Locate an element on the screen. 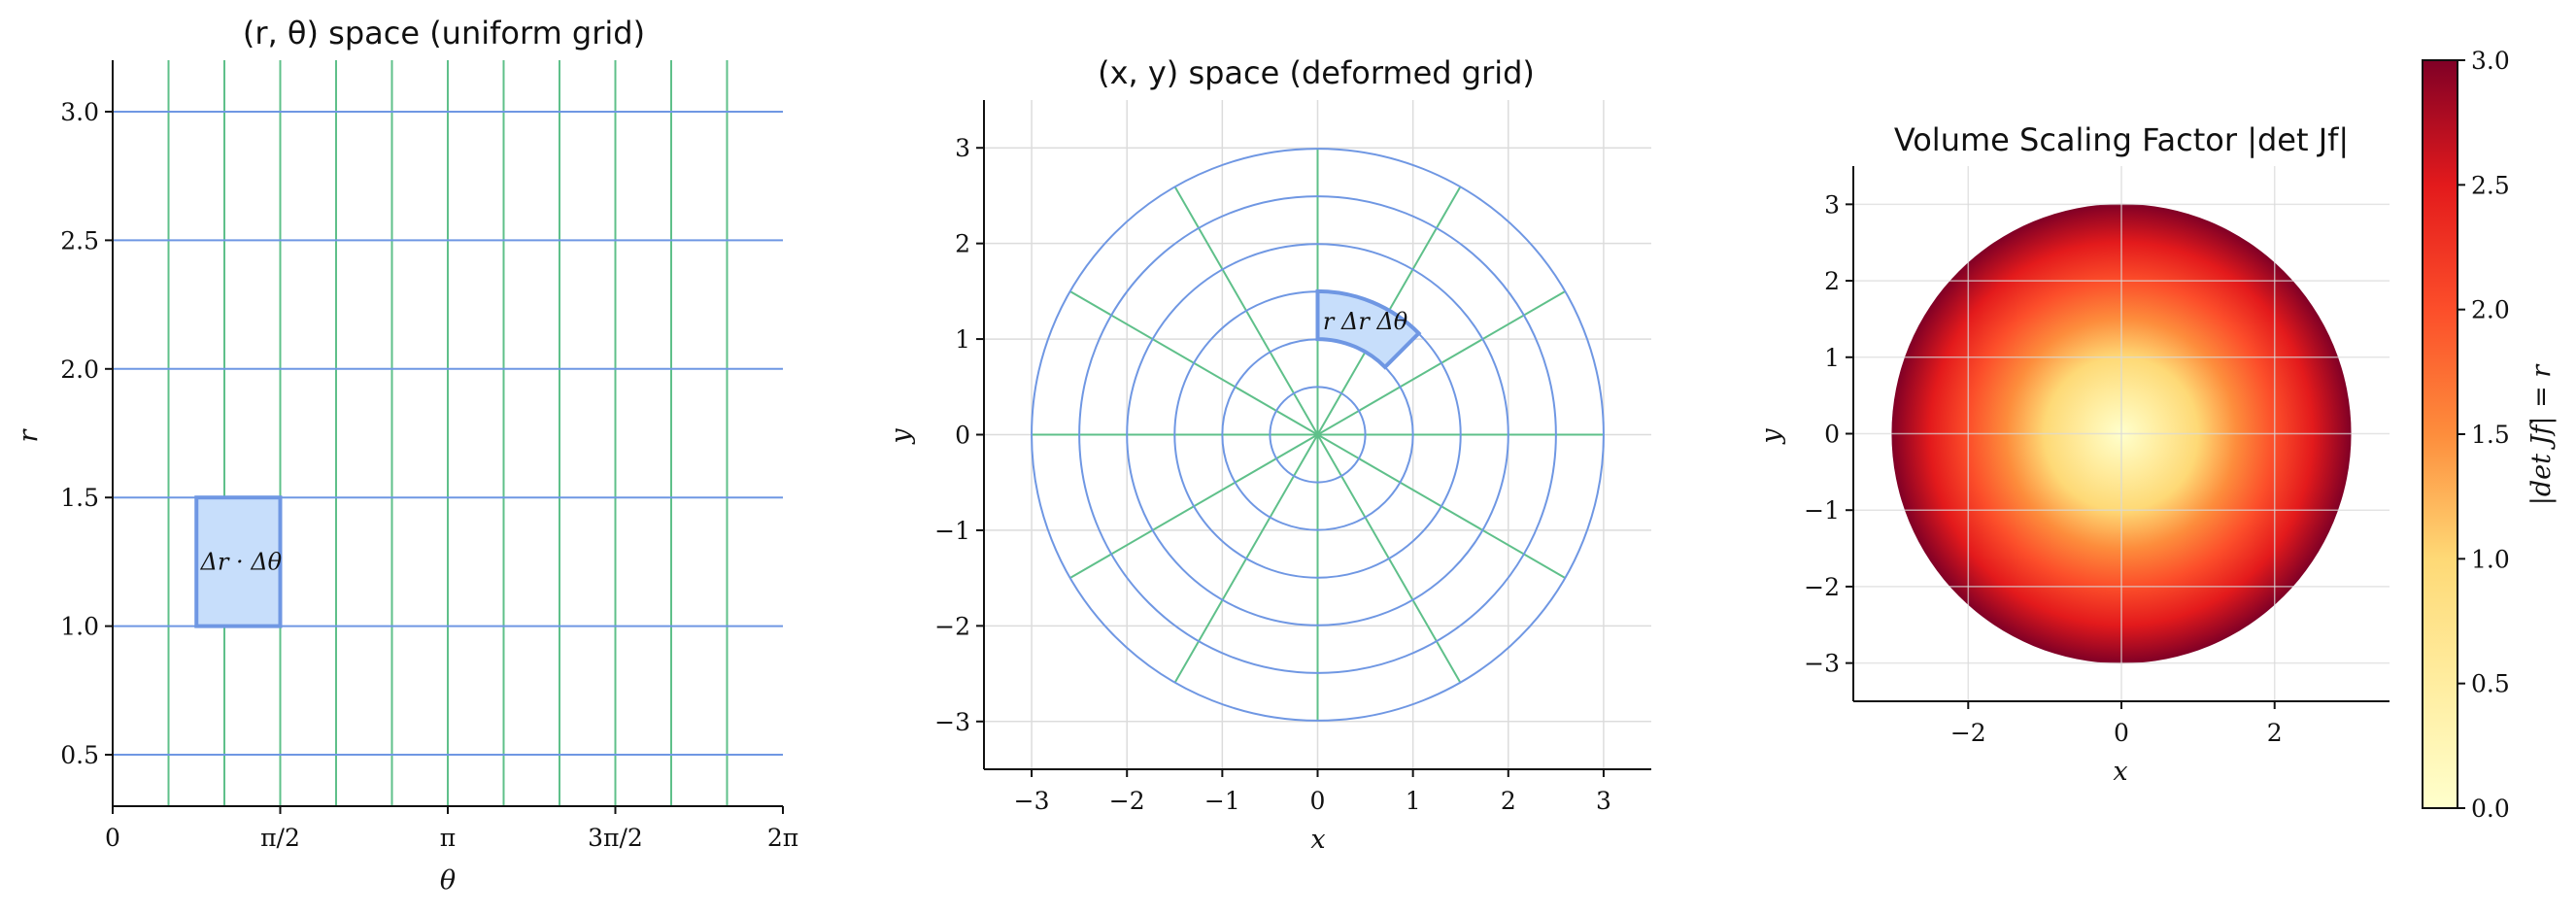 Image resolution: width=2576 pixels, height=914 pixels. panel-r-theta-ylabel: r is located at coordinates (29, 435).